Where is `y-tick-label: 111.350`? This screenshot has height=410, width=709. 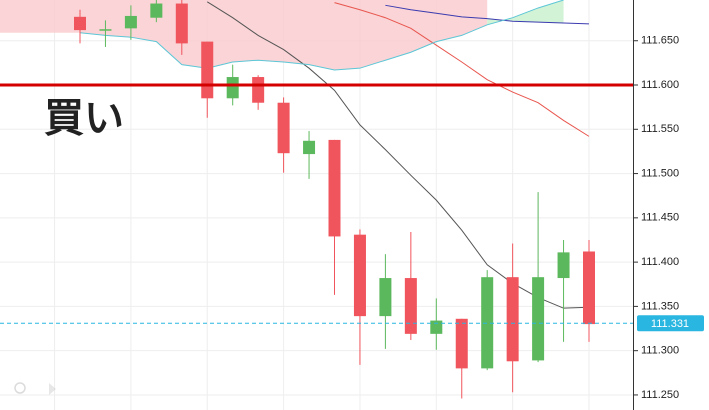 y-tick-label: 111.350 is located at coordinates (660, 306).